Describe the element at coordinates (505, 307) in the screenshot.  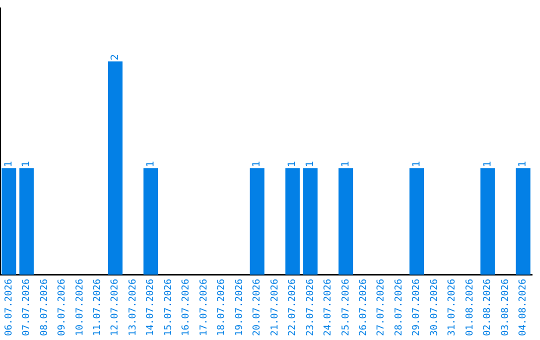
I see `x-tick-label: 03.08.2026` at that location.